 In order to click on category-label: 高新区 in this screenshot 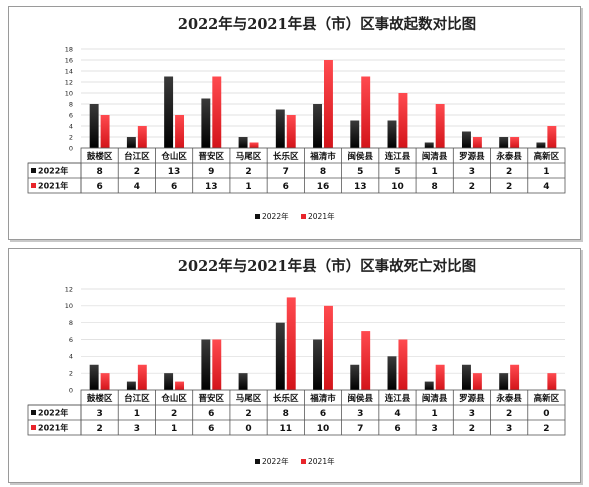, I will do `click(547, 156)`.